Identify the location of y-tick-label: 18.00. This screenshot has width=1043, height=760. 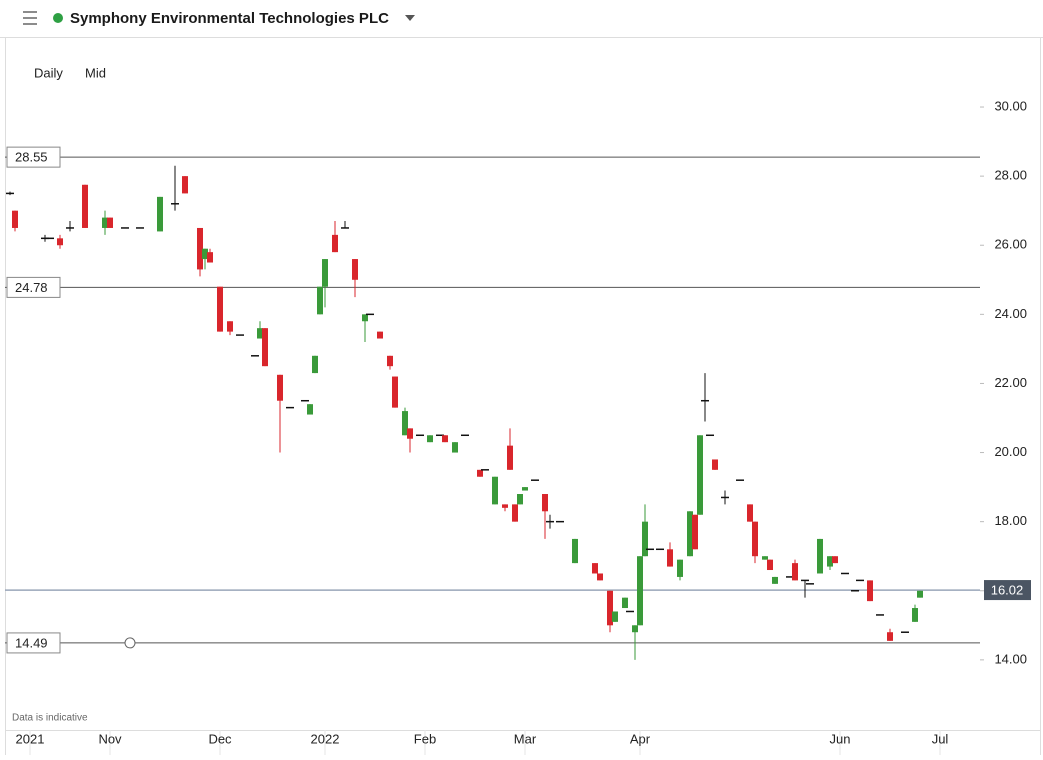
(1010, 520).